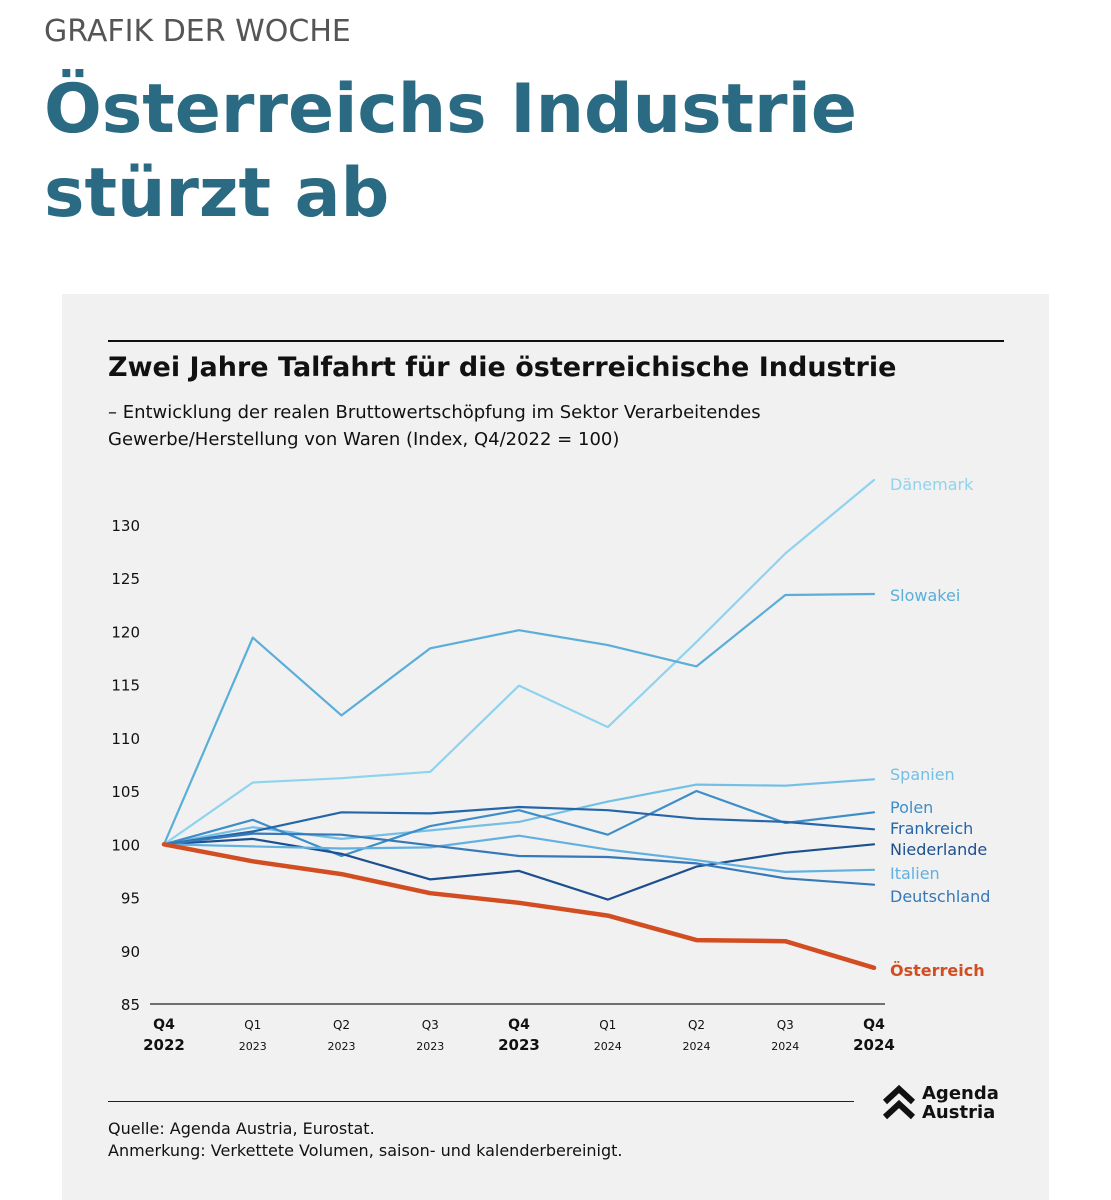 The width and height of the screenshot is (1111, 1200). What do you see at coordinates (125, 792) in the screenshot?
I see `y-tick-label: 105` at bounding box center [125, 792].